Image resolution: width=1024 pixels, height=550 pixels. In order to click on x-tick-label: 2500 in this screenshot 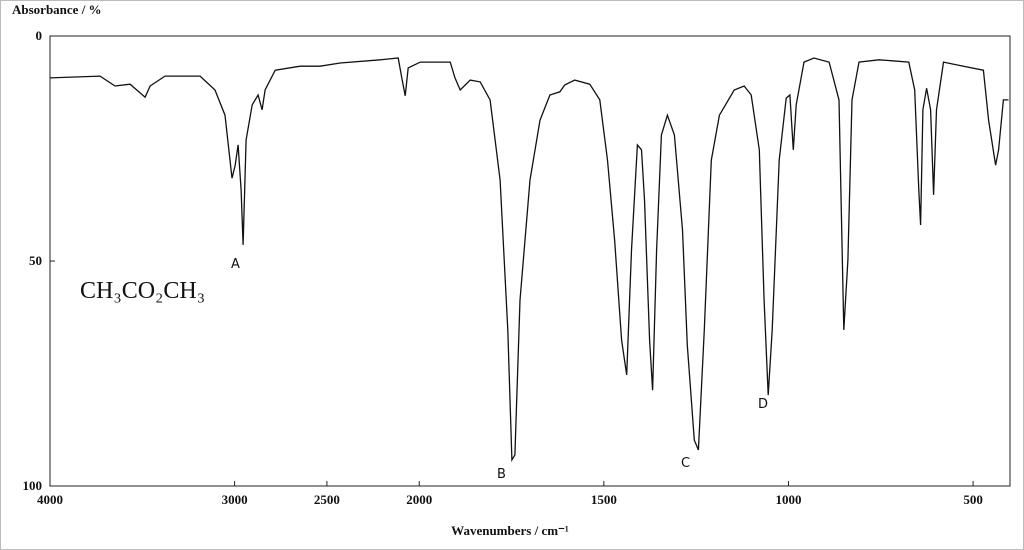, I will do `click(327, 499)`.